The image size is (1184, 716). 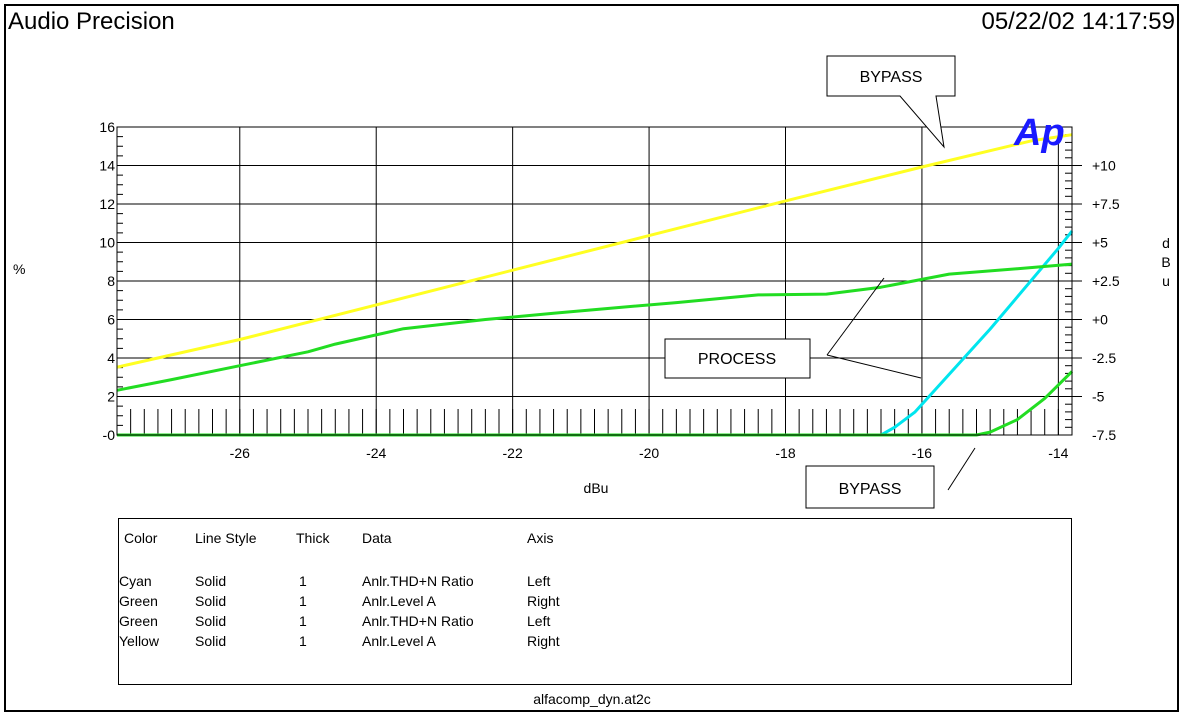 I want to click on right-y-tick-label: +2.5, so click(x=1106, y=281).